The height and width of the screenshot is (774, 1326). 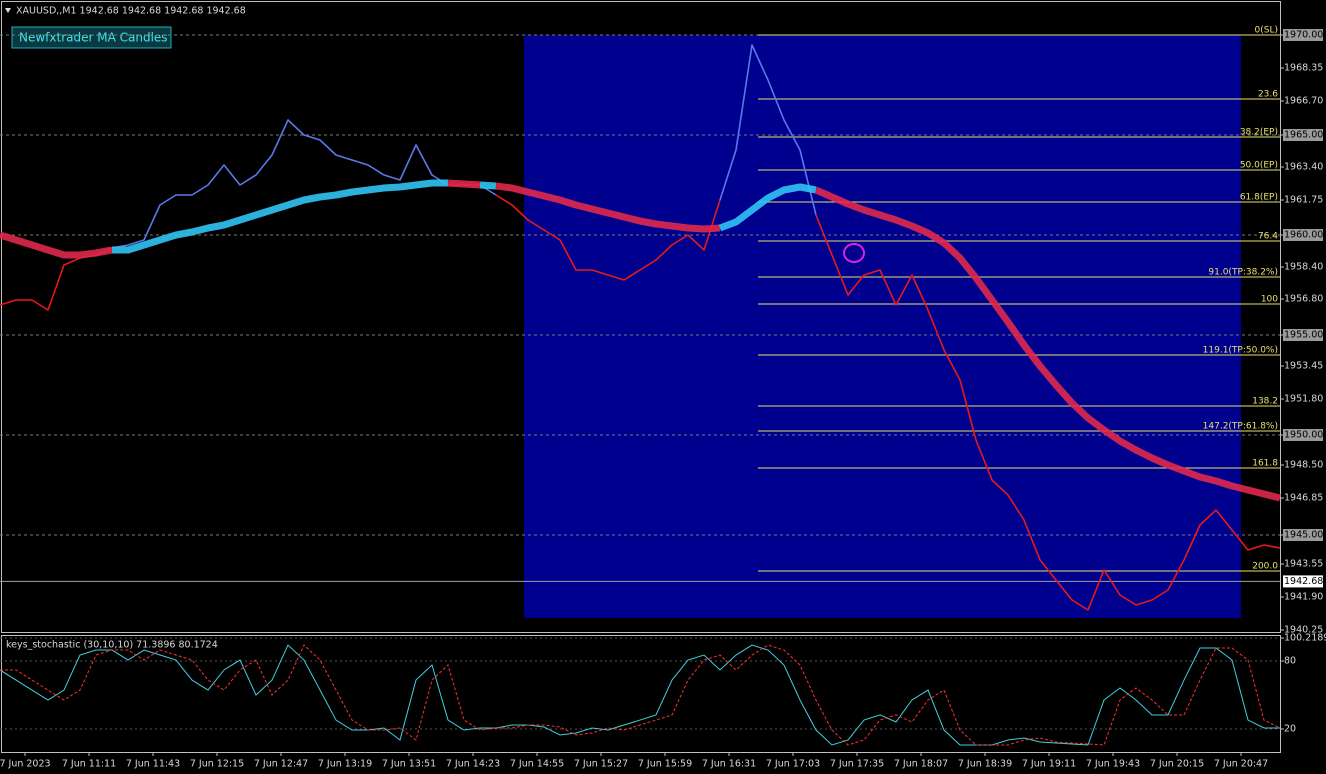 What do you see at coordinates (153, 764) in the screenshot?
I see `x-tick-label: 7 Jun 11:43` at bounding box center [153, 764].